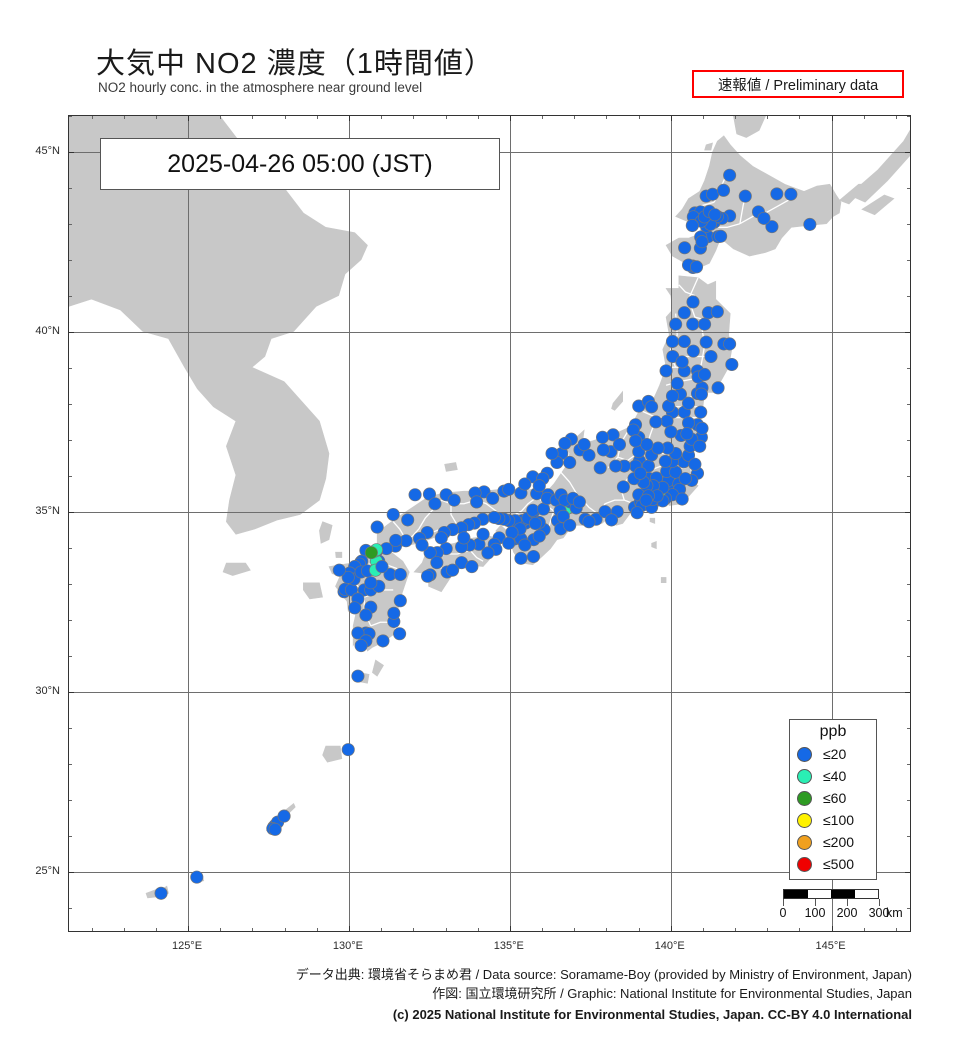 This screenshot has height=1060, width=980. What do you see at coordinates (879, 913) in the screenshot?
I see `scale-bar-label-300: 300` at bounding box center [879, 913].